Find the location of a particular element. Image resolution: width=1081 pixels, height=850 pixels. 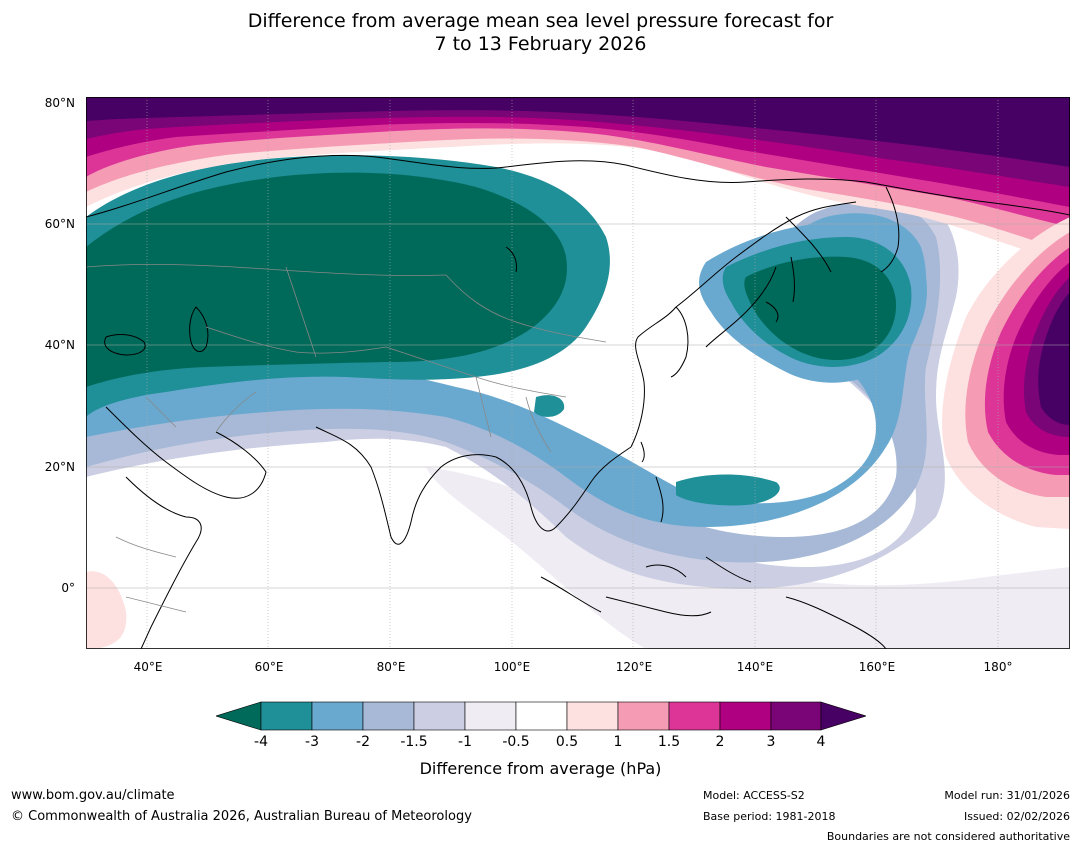

lon-label-180: 180° is located at coordinates (998, 667).